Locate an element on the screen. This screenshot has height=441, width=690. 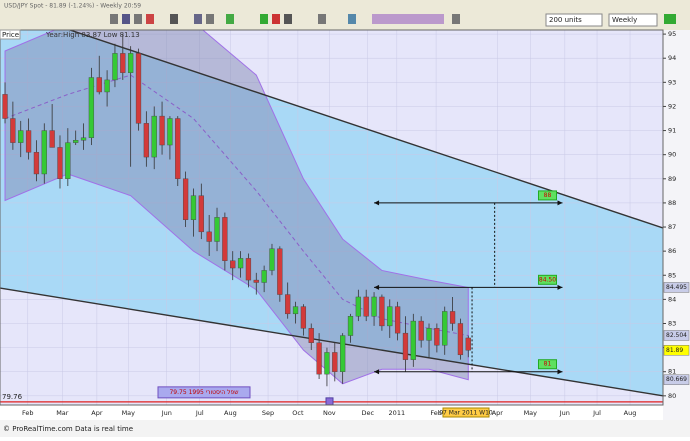
units-label: 200 units is located at coordinates (565, 20).